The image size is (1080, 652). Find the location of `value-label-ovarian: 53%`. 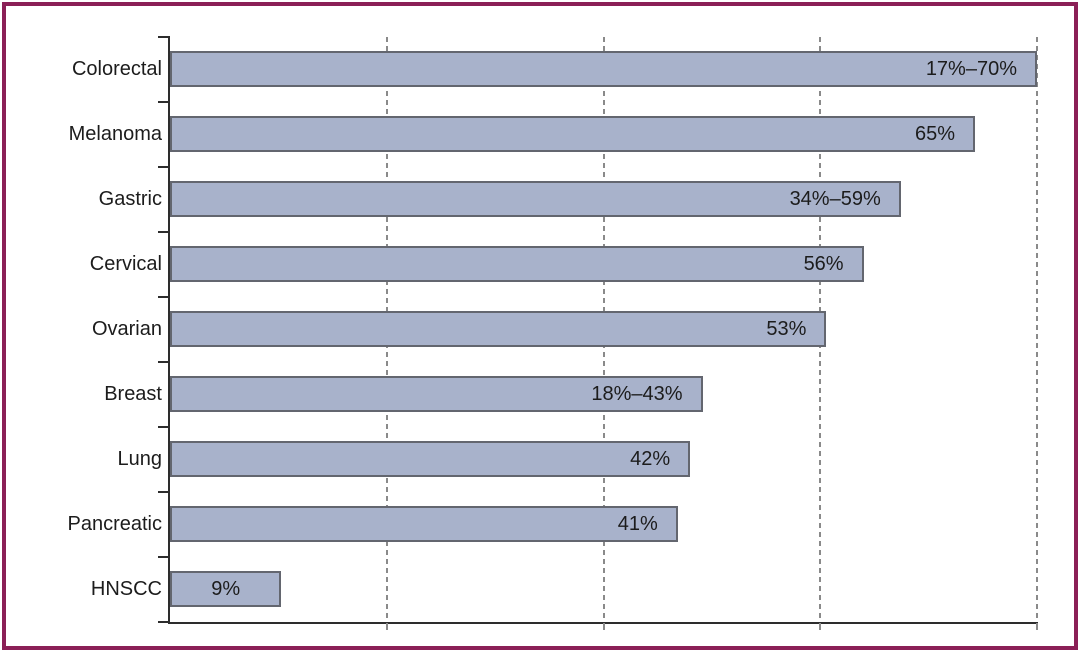

value-label-ovarian: 53% is located at coordinates (786, 328).